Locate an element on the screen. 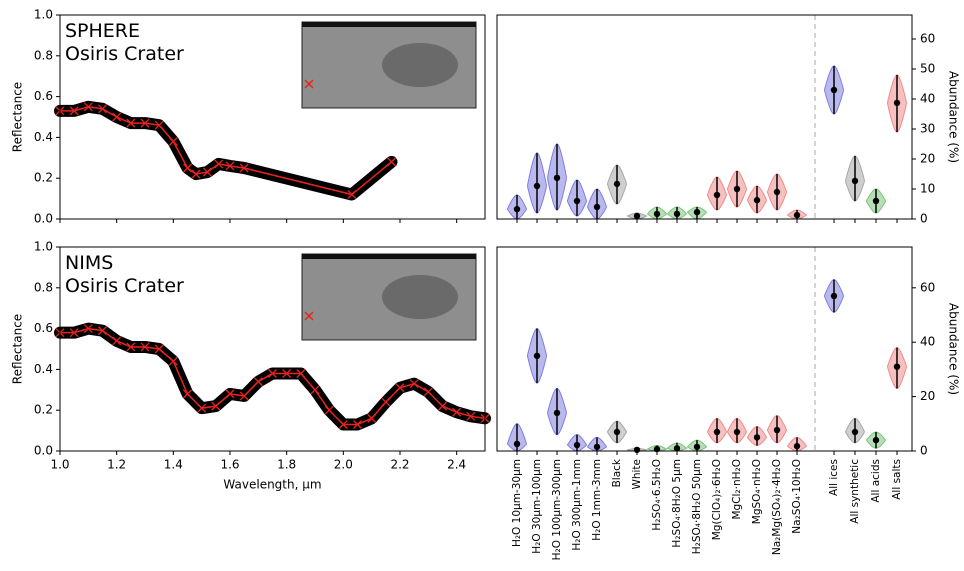  y-tick-label: 60 is located at coordinates (927, 287).